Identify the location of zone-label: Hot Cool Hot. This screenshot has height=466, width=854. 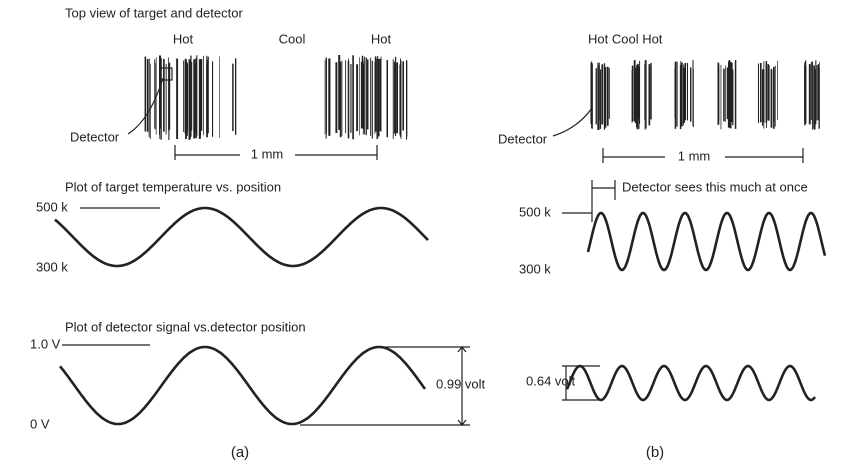
(625, 38).